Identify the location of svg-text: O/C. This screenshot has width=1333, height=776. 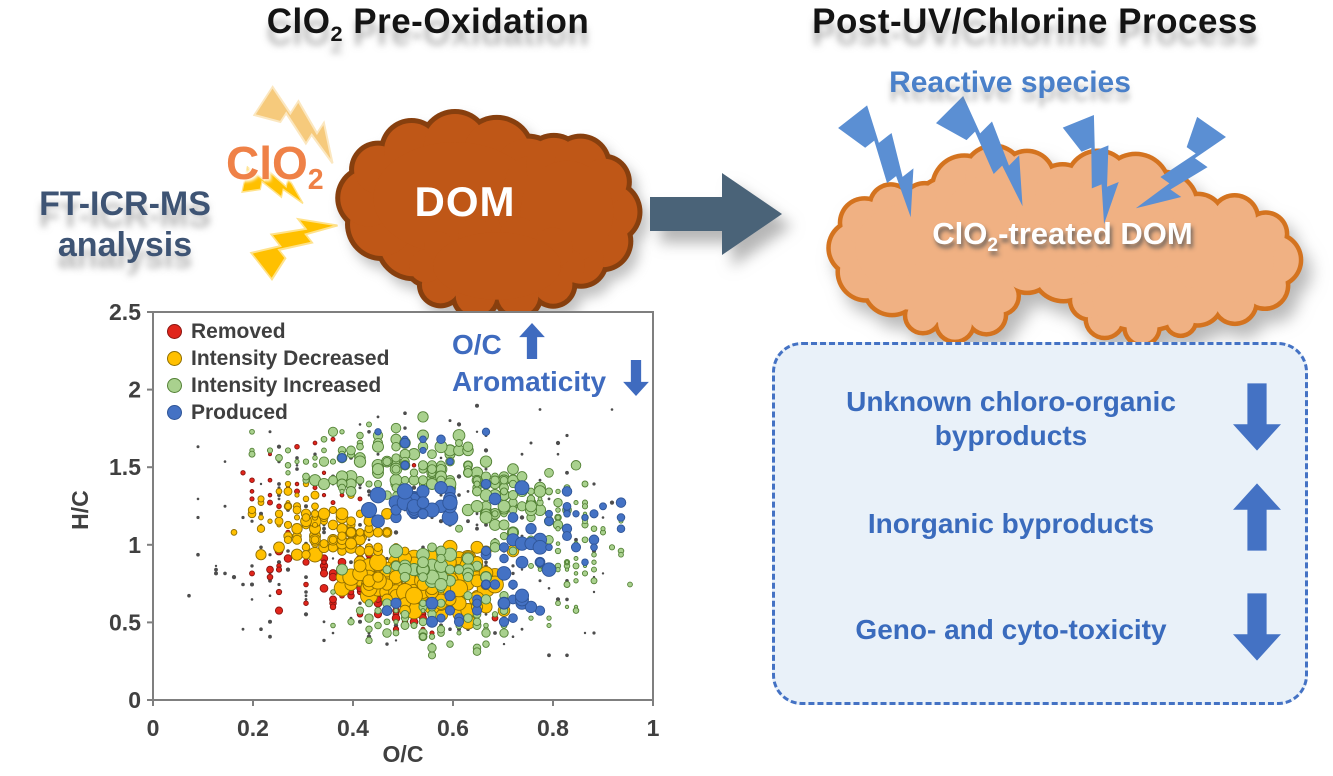
(403, 754).